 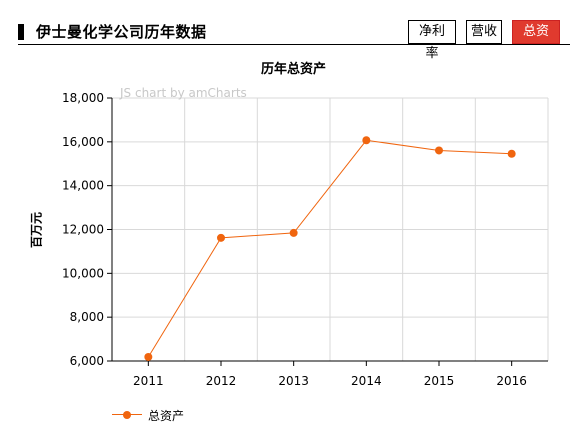 What do you see at coordinates (439, 381) in the screenshot?
I see `x-tick-label: 2015` at bounding box center [439, 381].